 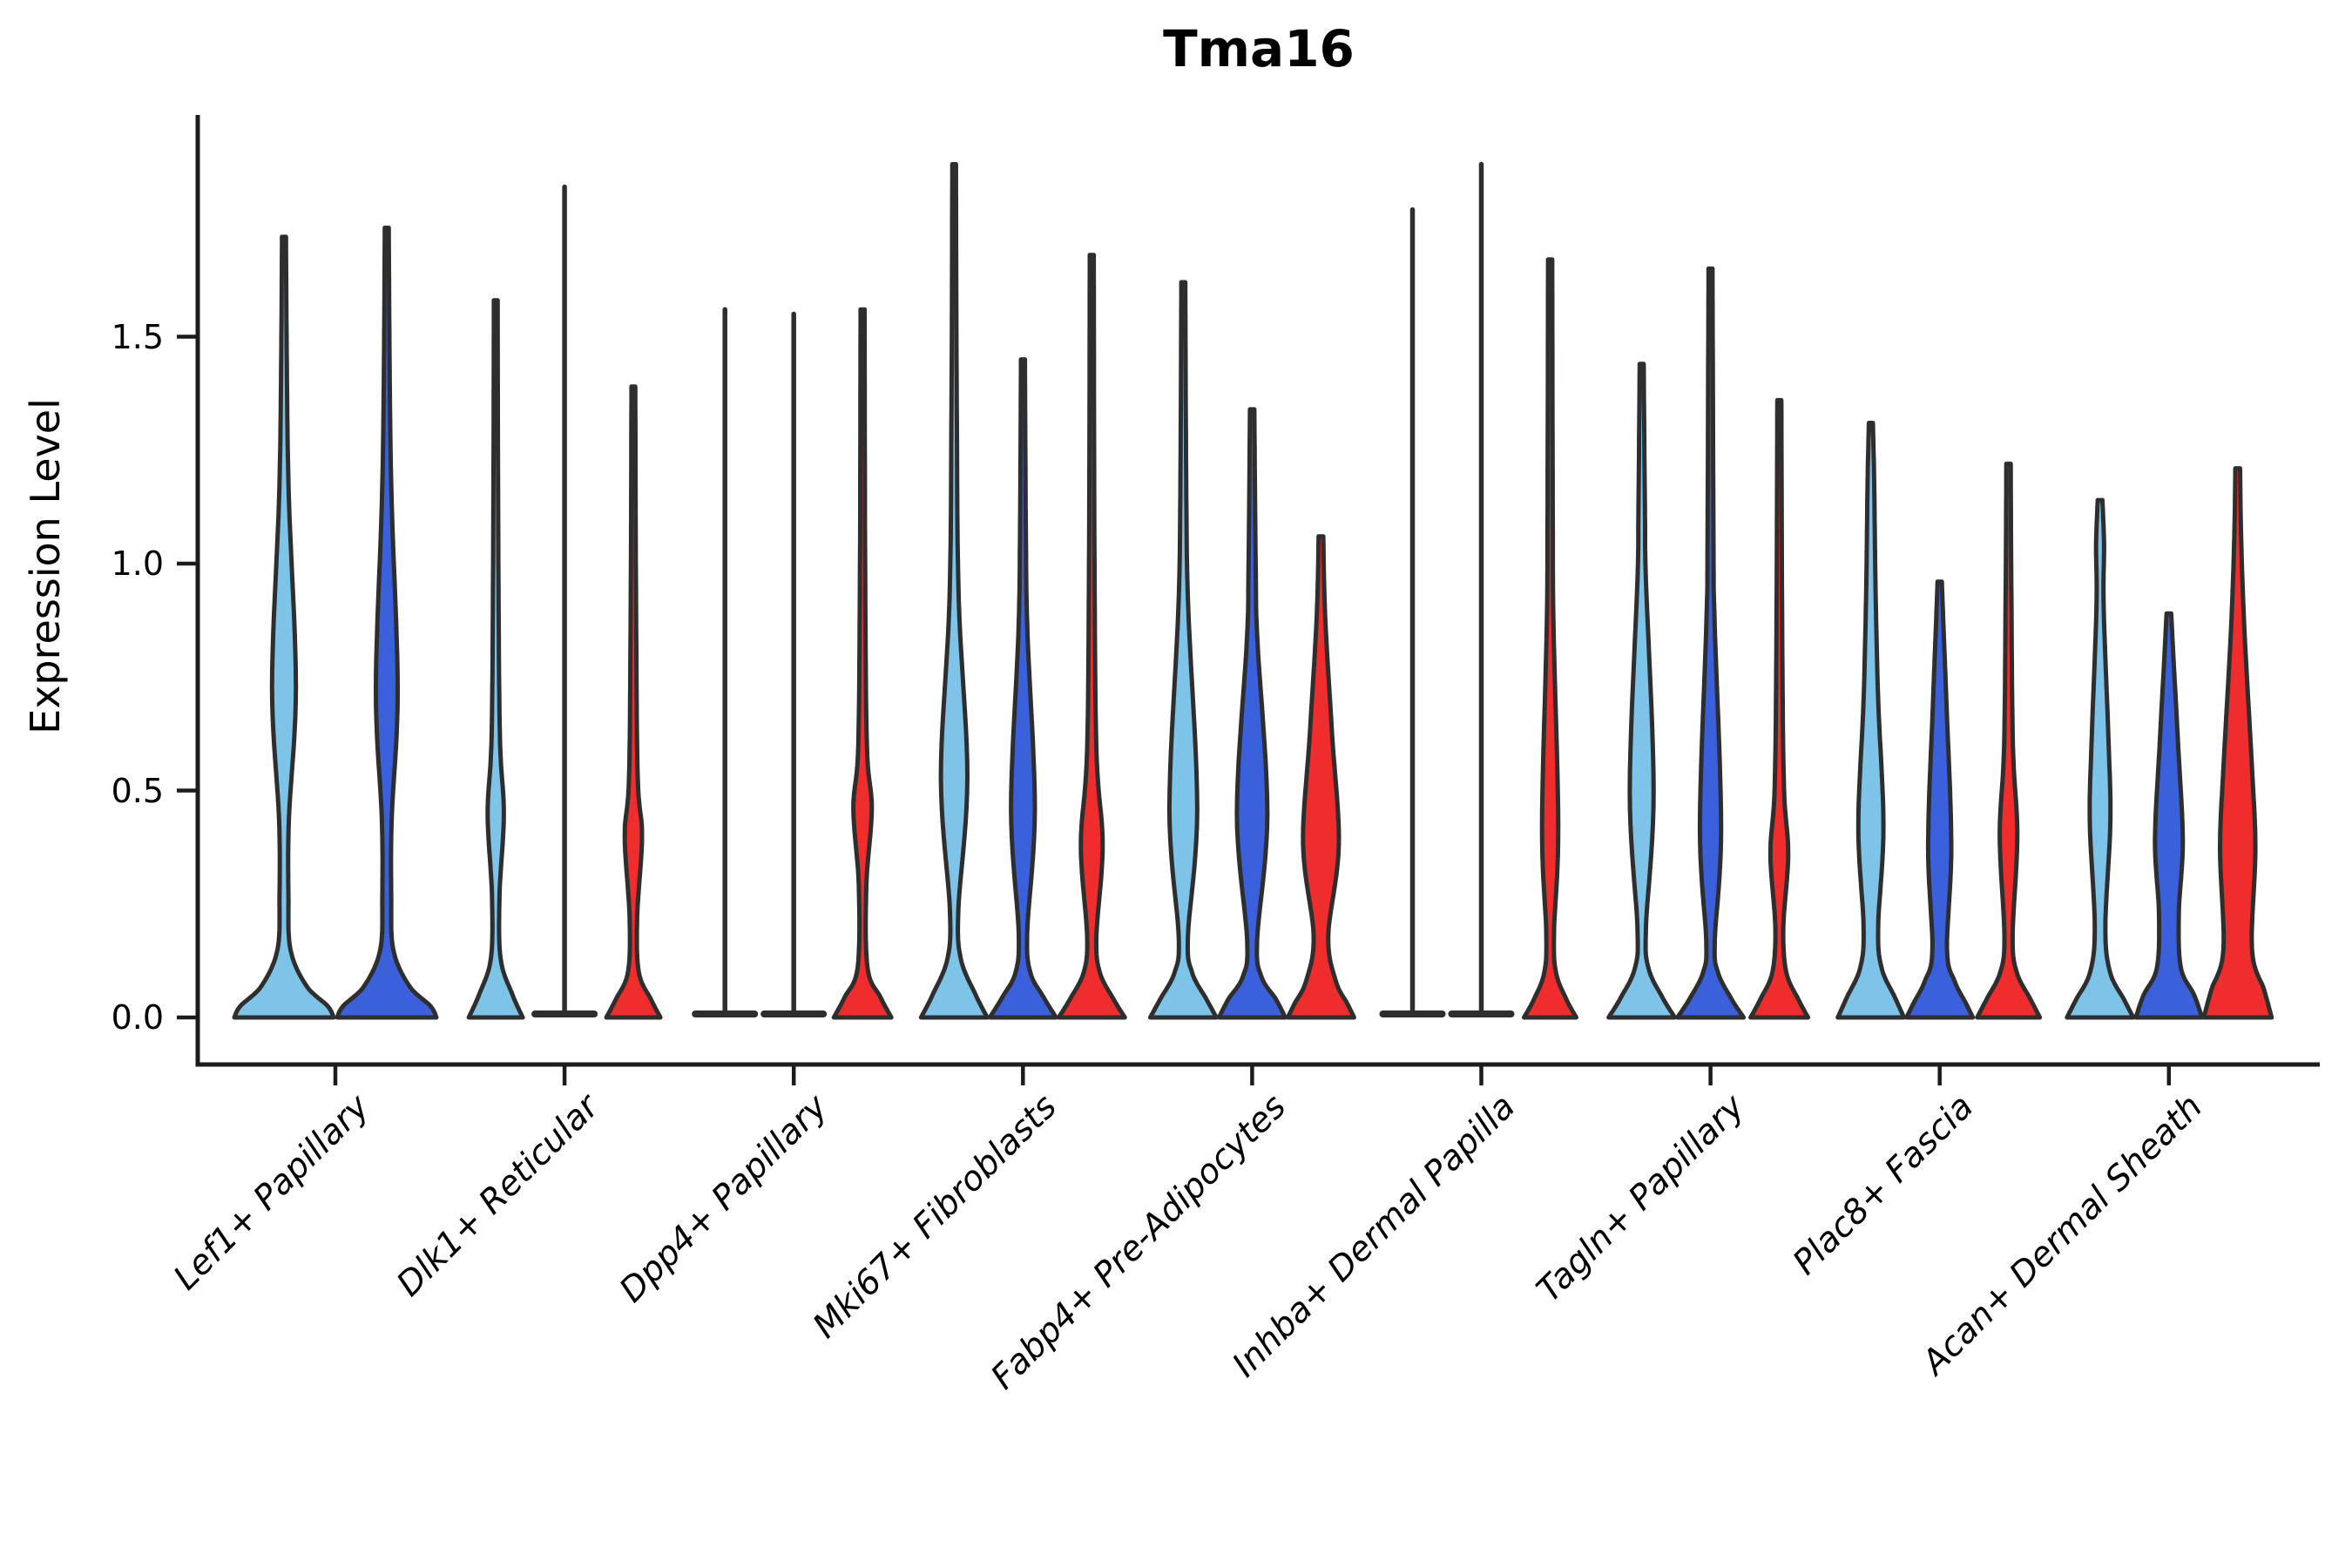 I want to click on y-tick-label-2: 1.0, so click(x=137, y=564).